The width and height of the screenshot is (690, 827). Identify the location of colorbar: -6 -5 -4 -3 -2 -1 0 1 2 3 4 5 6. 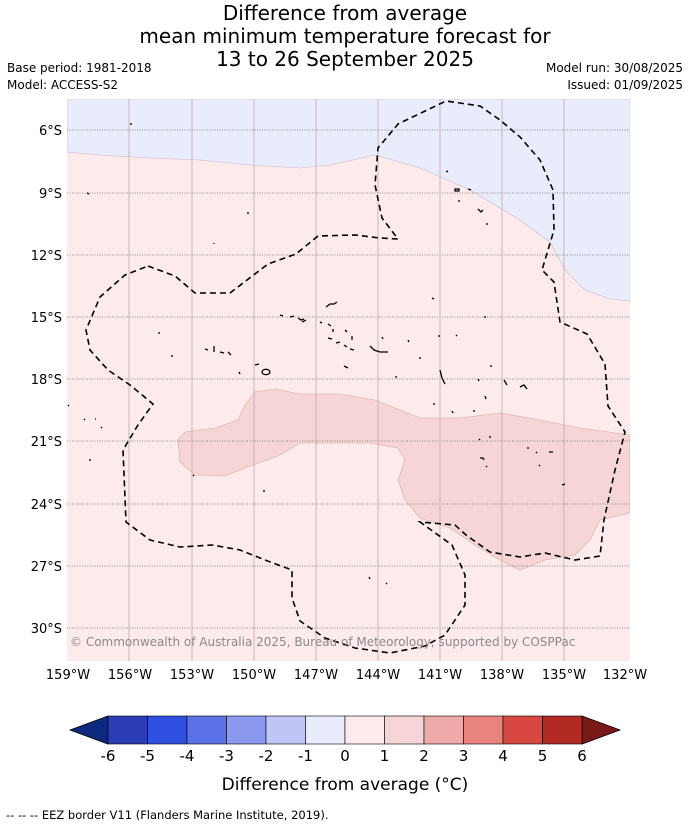
(345, 740).